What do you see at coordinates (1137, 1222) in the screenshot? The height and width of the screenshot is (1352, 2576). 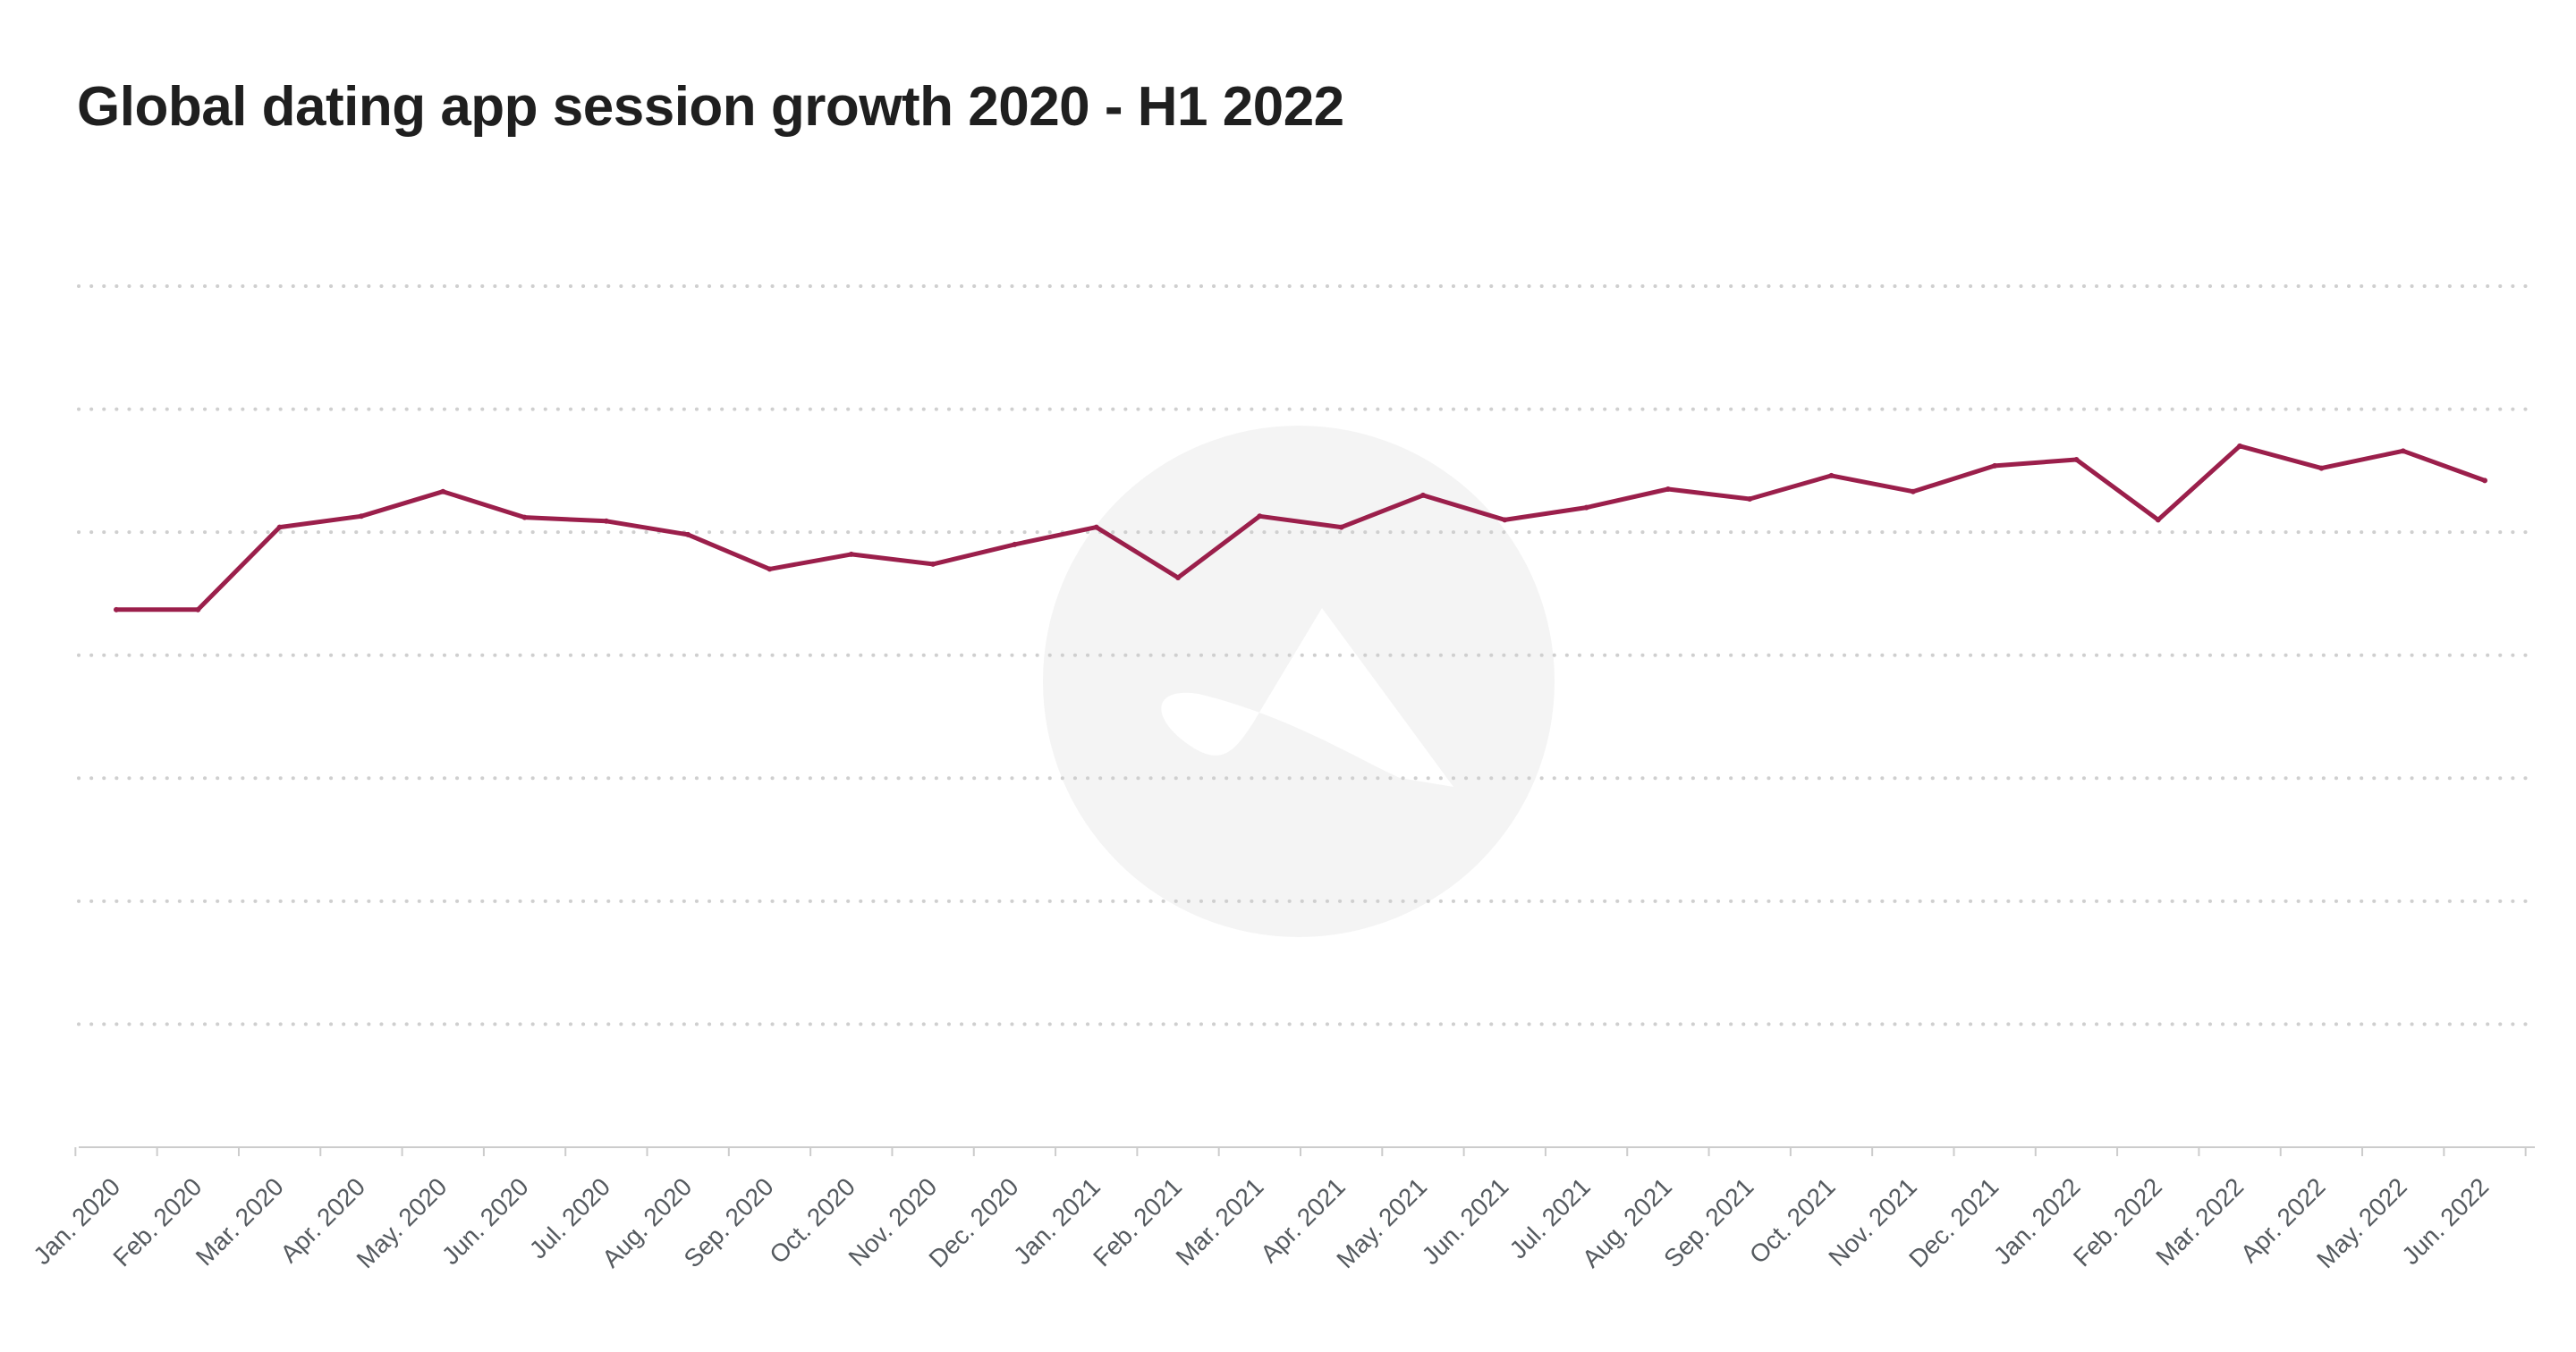 I see `x-tick-label: Feb. 2021` at bounding box center [1137, 1222].